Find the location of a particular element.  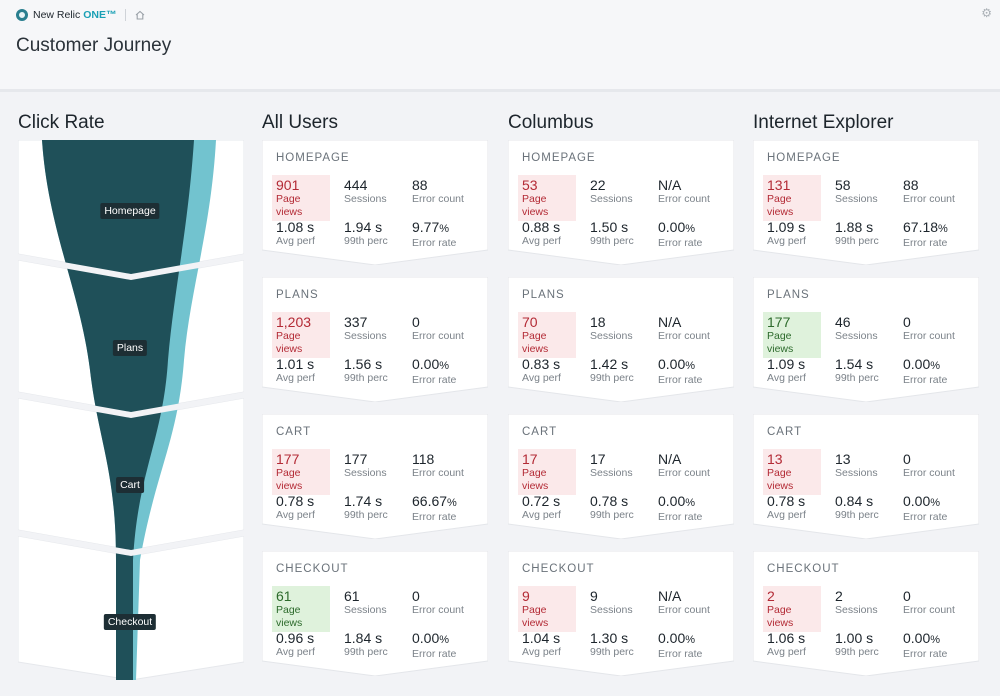

metric-value-number: 88 is located at coordinates (911, 185).